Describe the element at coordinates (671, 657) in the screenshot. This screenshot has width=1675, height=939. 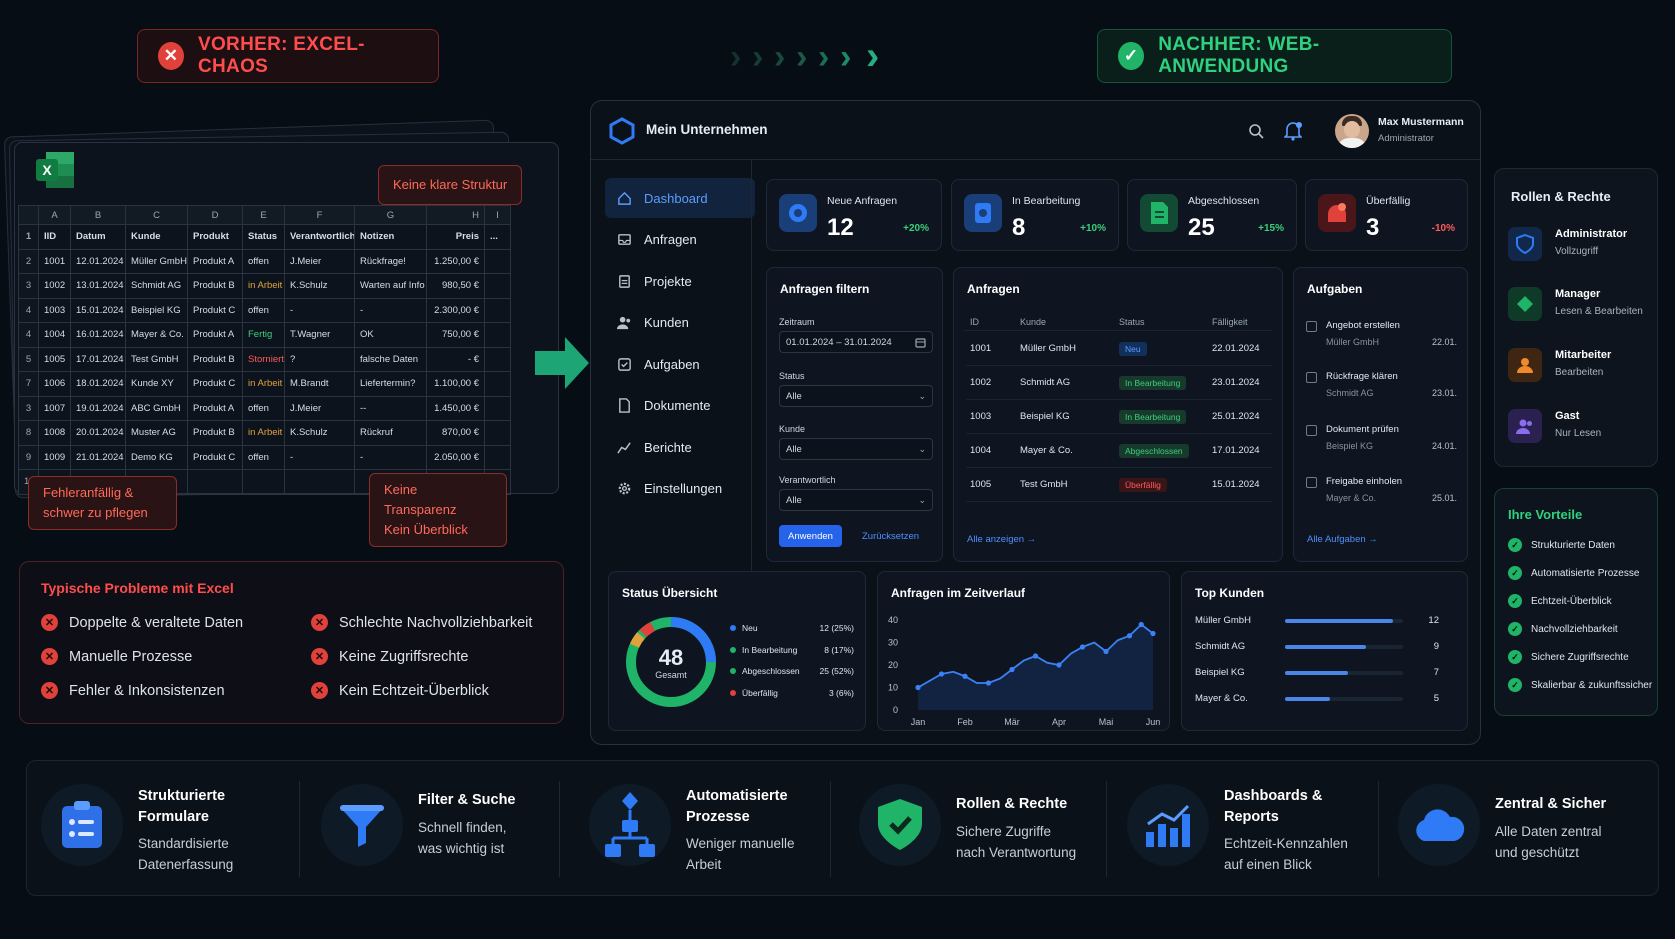
I see `donut-total: 48` at that location.